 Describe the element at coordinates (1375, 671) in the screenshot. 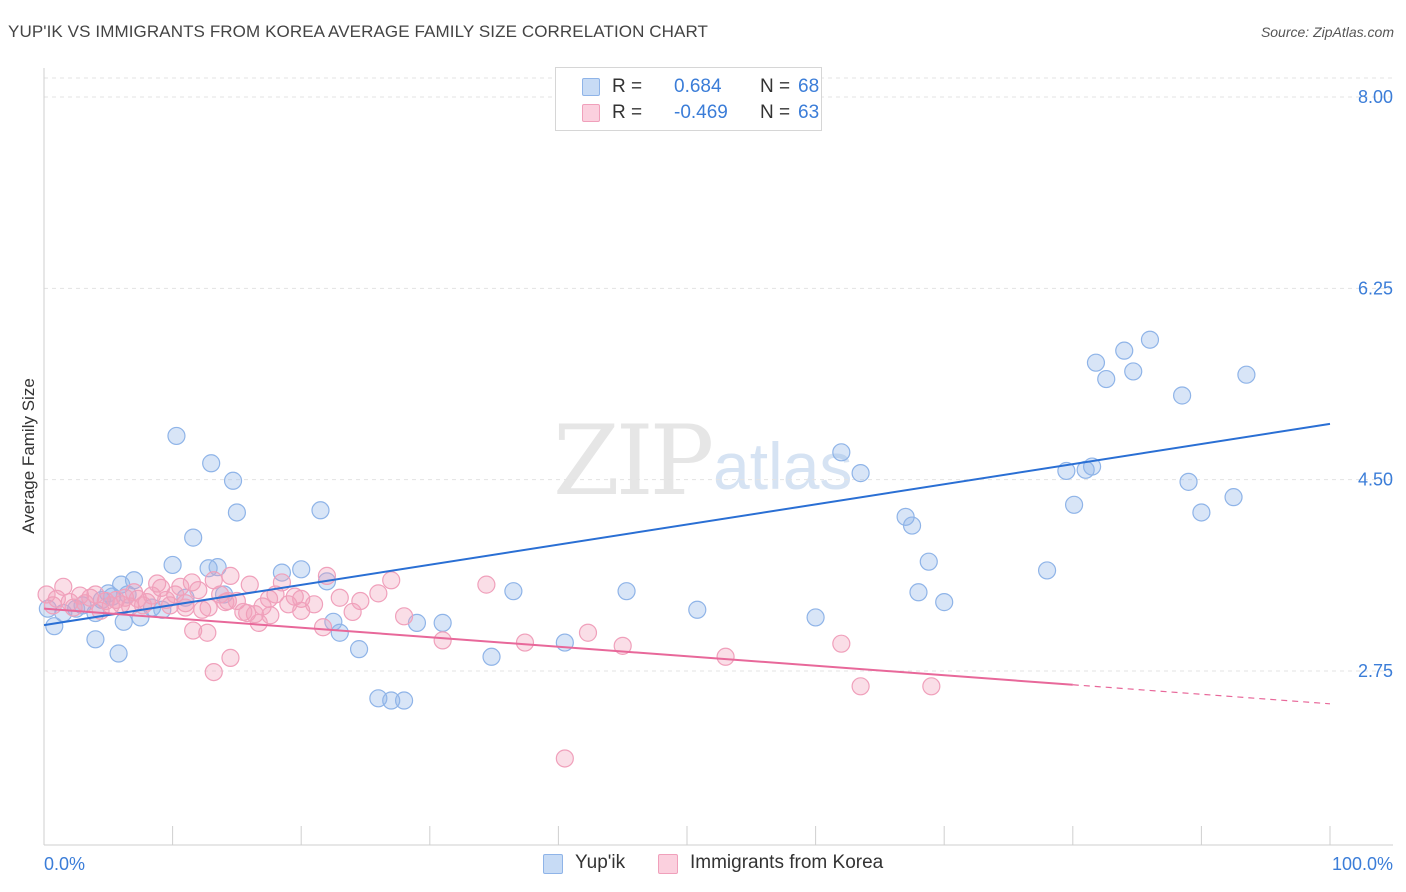

I see `y-tick-label: 2.75` at that location.